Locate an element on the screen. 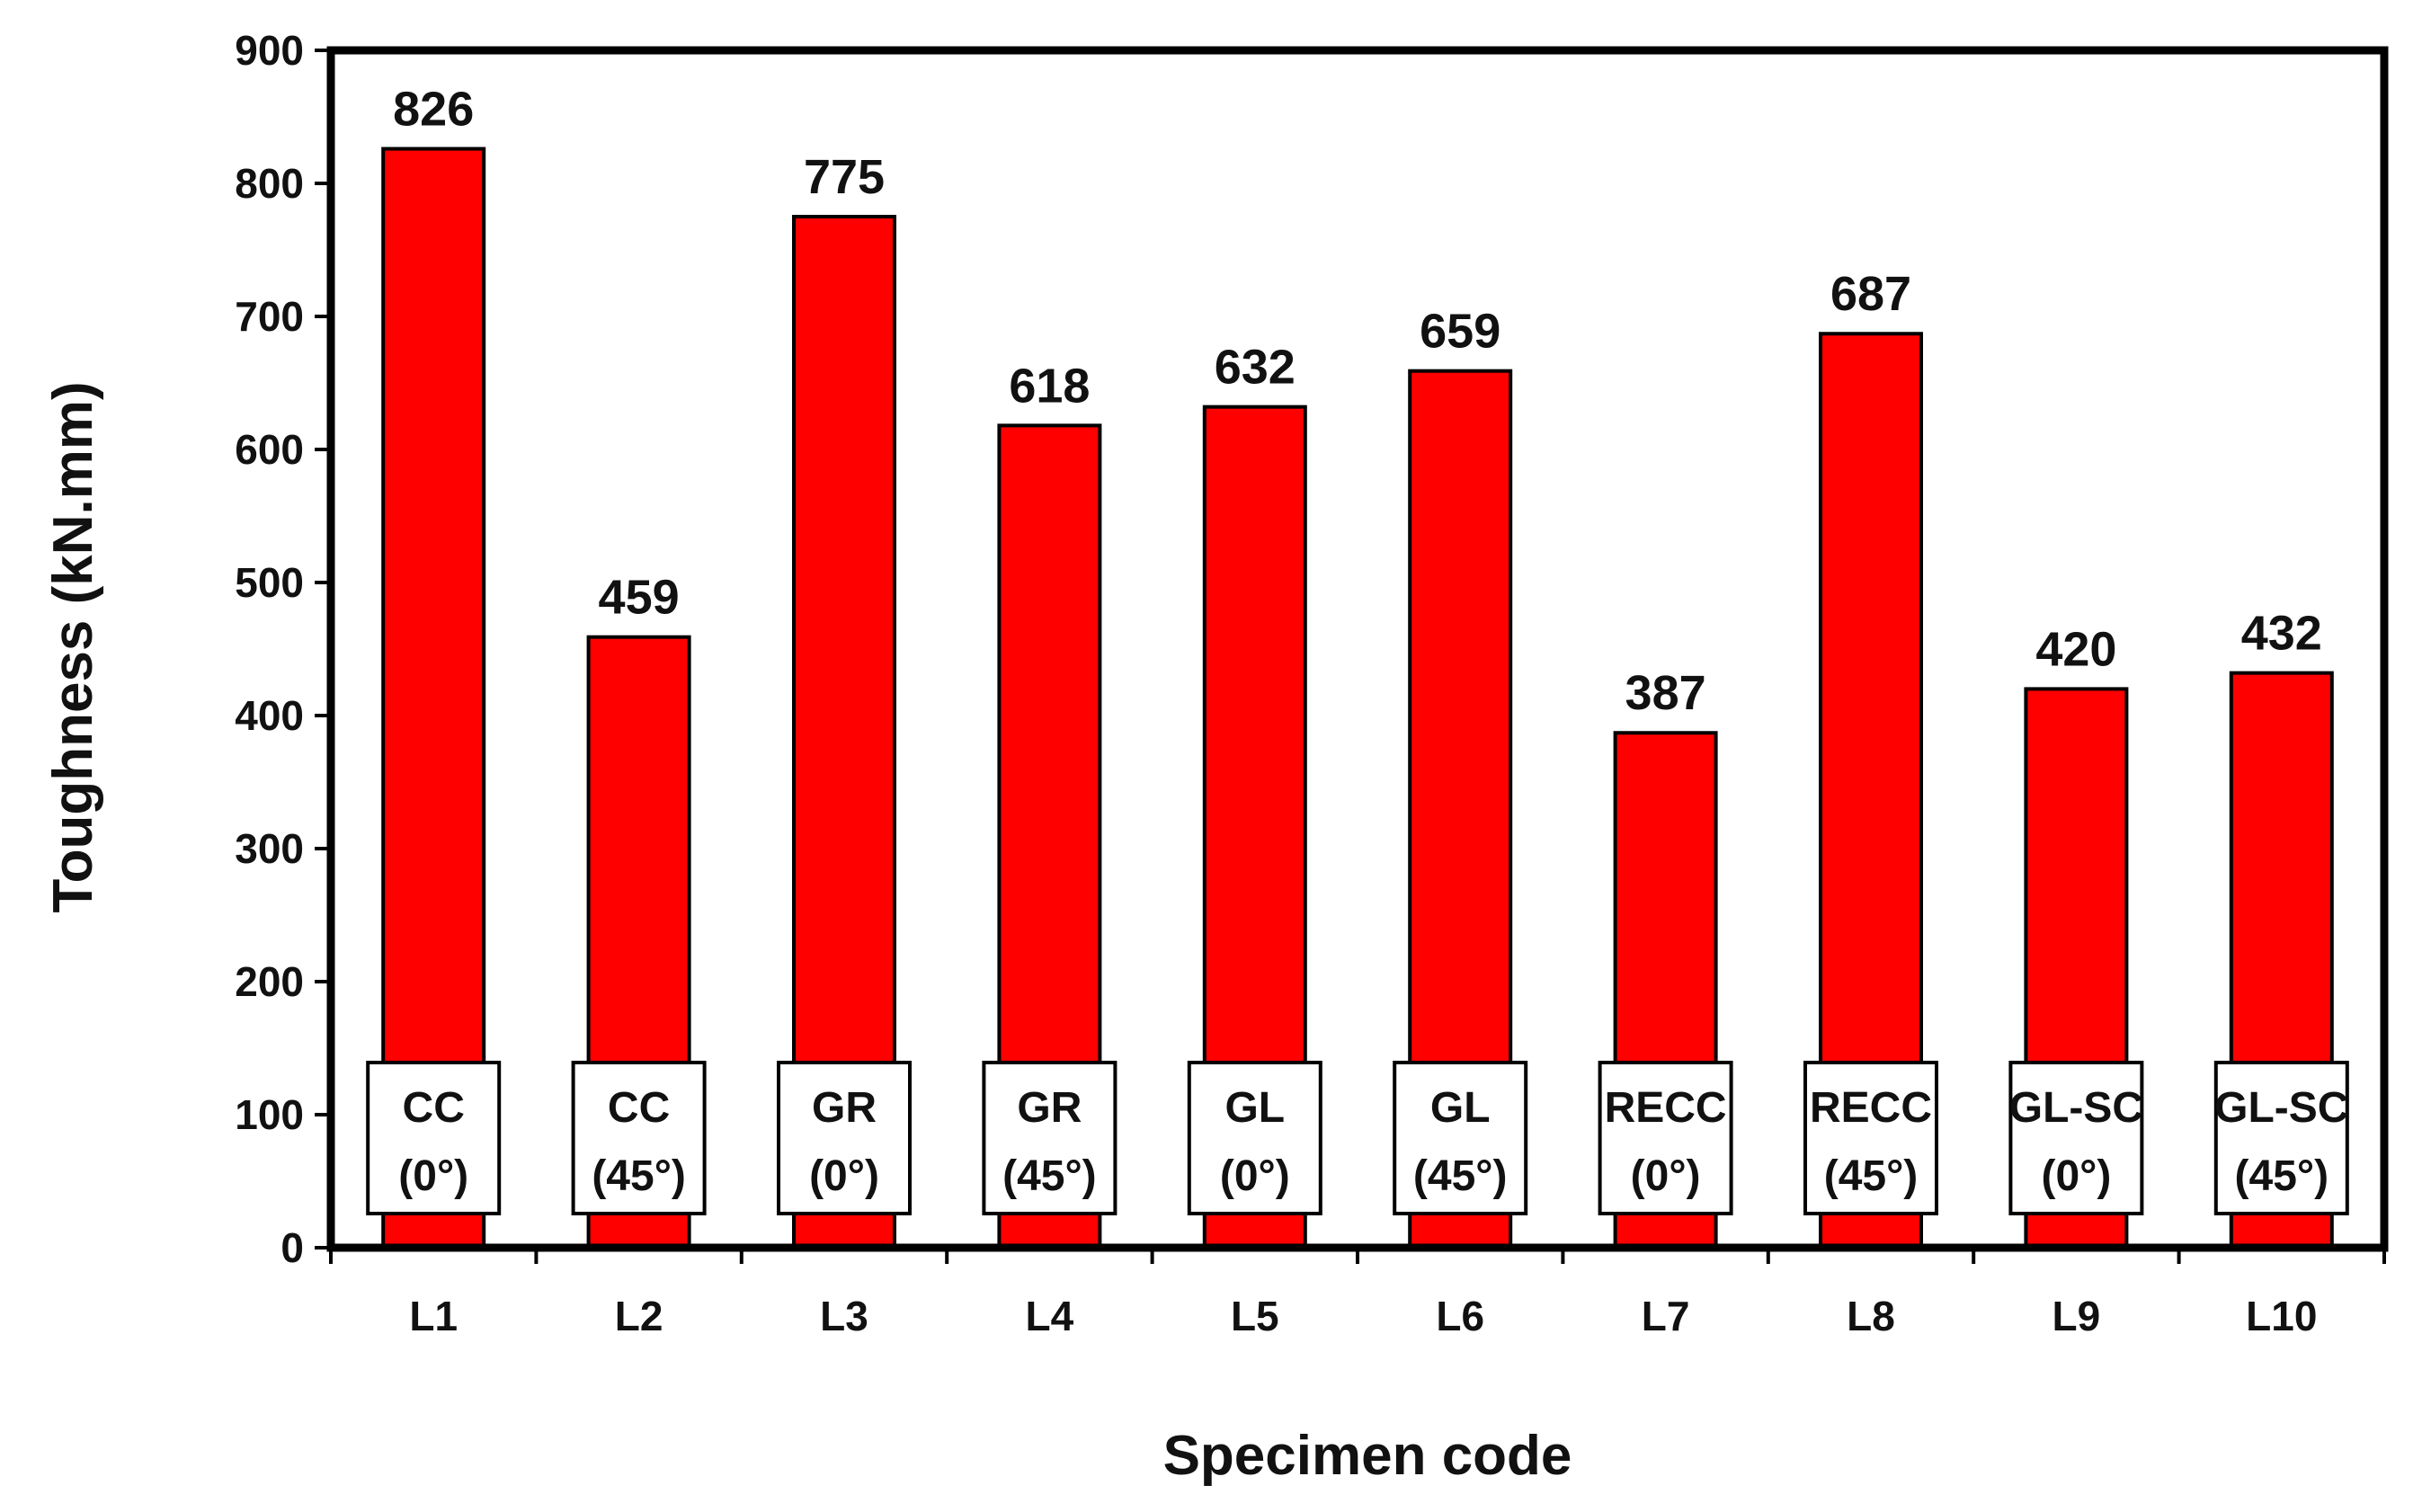 The width and height of the screenshot is (2422, 1512). x-tick-label: L6 is located at coordinates (1460, 1316).